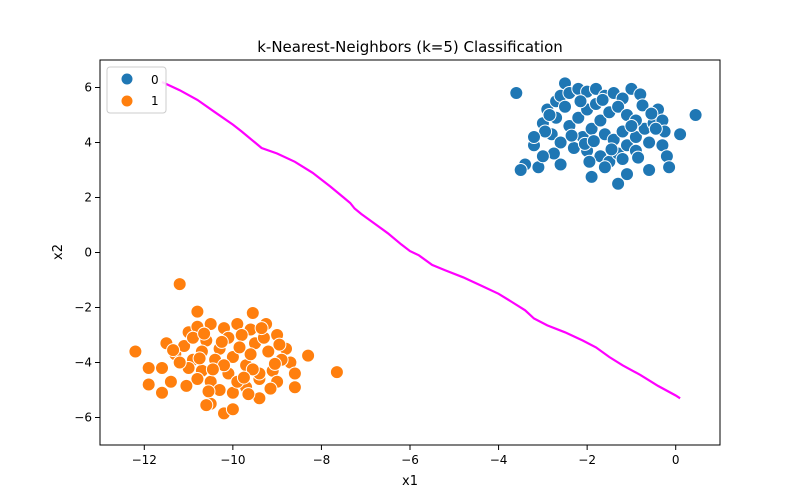  I want to click on x-tick-label: −8, so click(322, 460).